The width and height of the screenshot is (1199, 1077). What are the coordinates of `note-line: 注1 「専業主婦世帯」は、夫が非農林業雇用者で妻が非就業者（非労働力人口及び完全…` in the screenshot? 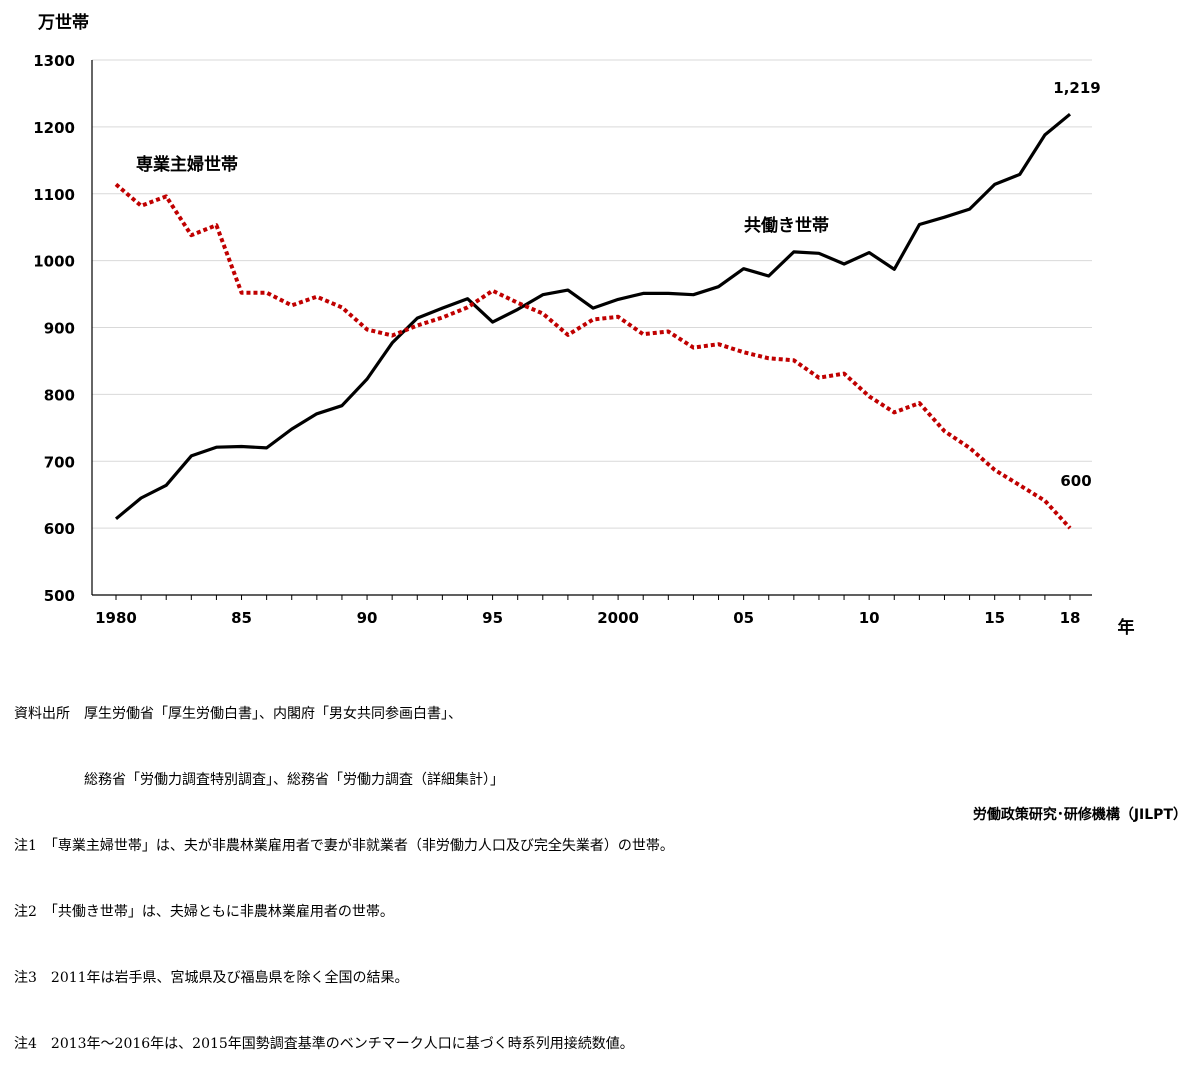 It's located at (344, 846).